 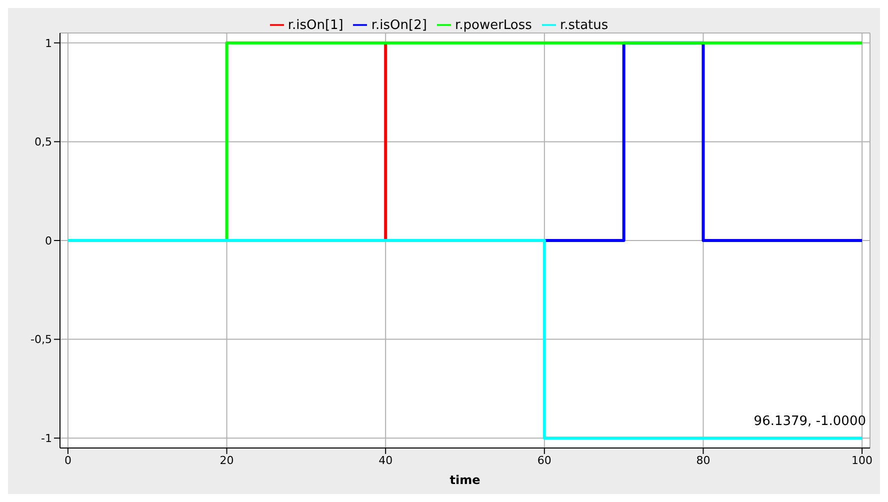 I want to click on legend-label: r.isOn[2], so click(x=399, y=25).